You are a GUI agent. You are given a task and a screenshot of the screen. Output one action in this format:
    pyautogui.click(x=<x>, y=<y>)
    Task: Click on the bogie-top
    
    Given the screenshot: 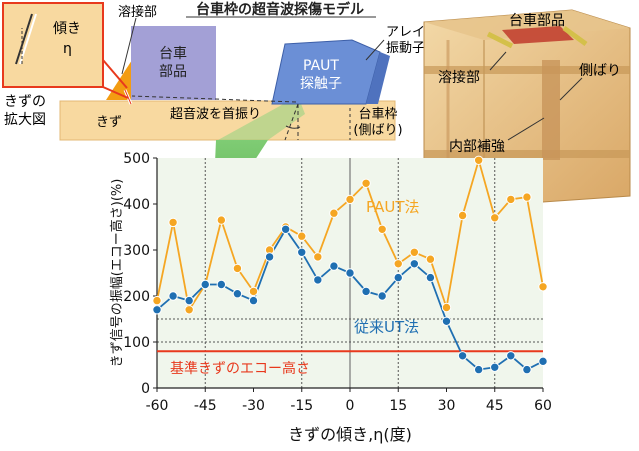 What is the action you would take?
    pyautogui.click(x=527, y=25)
    